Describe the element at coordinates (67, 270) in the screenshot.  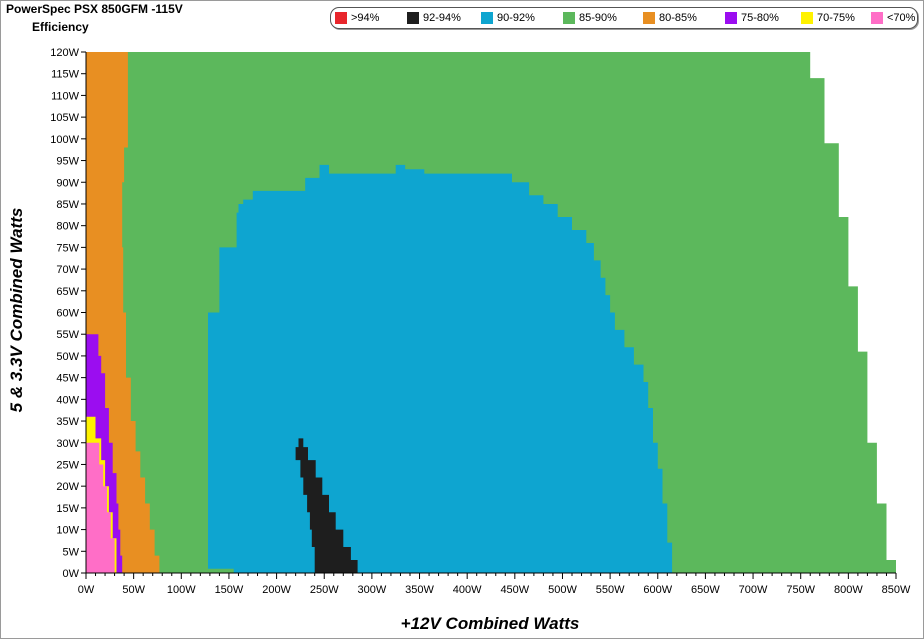
I see `y-tick-label: 70W` at that location.